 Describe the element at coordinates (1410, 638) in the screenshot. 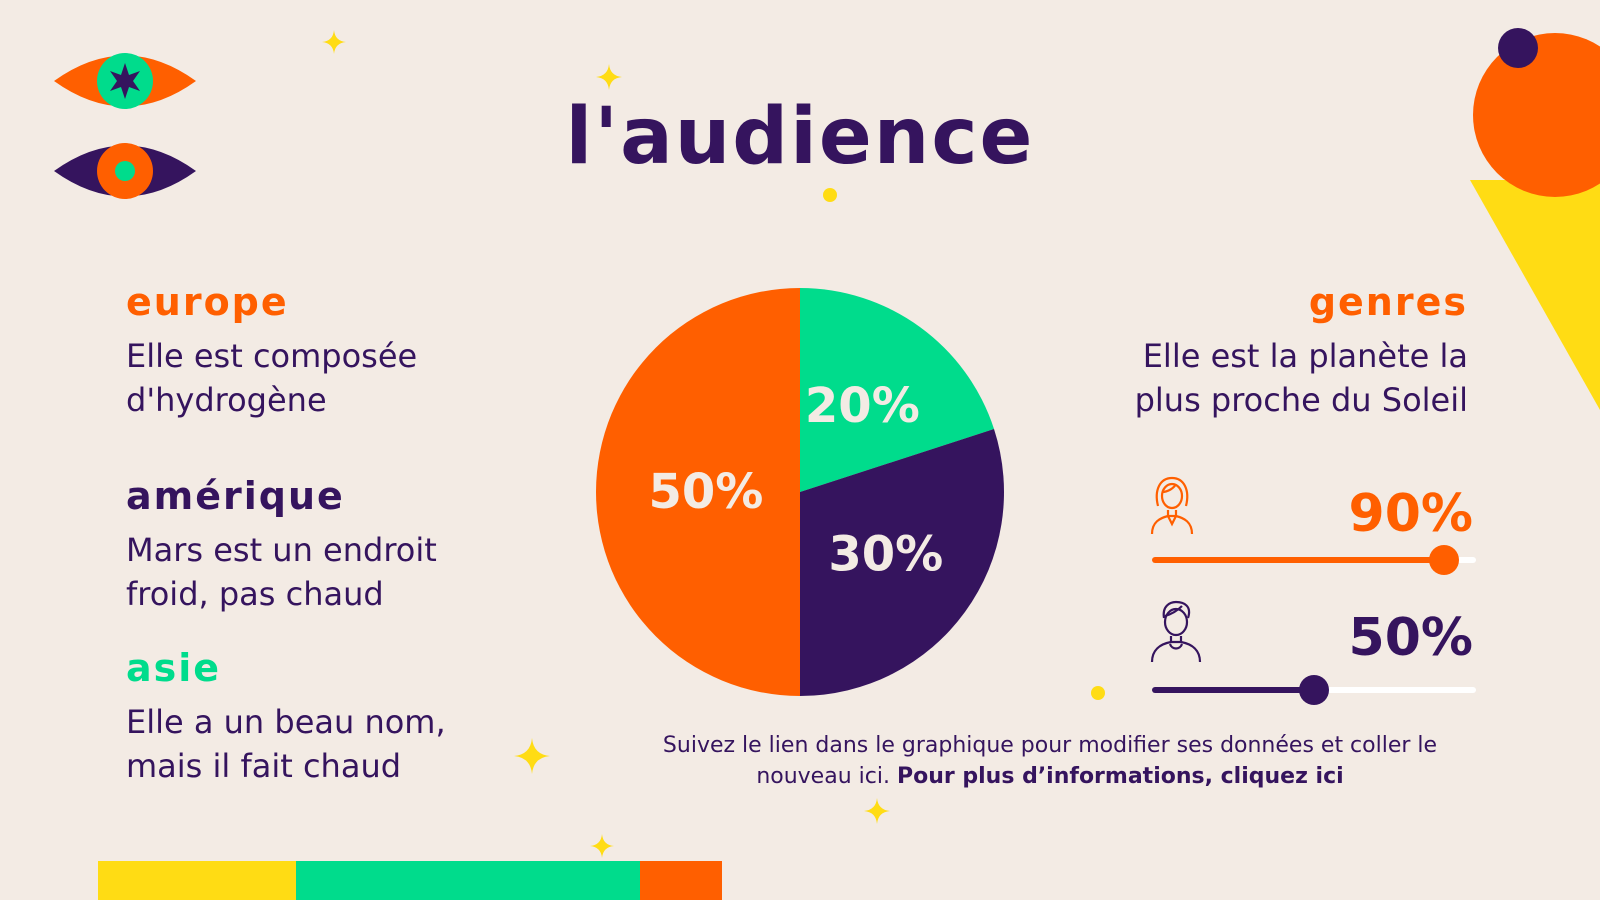

I see `male-percentage: 50%` at that location.